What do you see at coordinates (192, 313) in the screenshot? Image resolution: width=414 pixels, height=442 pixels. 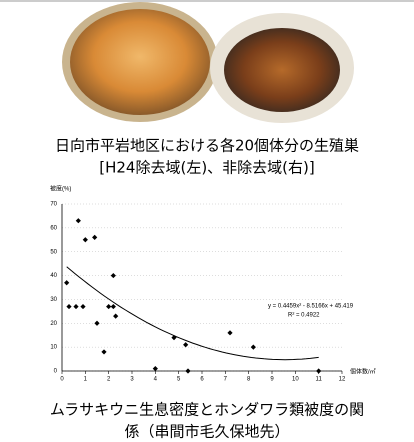 I see `trend-line` at bounding box center [192, 313].